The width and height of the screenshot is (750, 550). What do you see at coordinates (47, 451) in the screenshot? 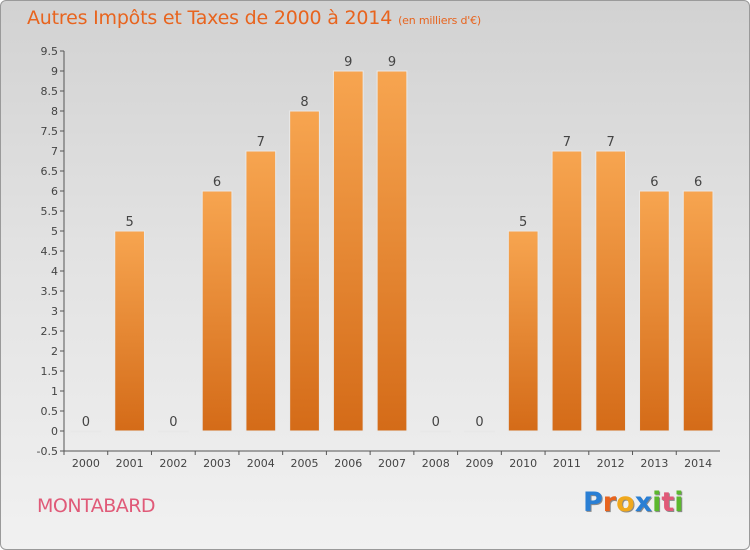
I see `y-tick-label: -0.5` at bounding box center [47, 451].